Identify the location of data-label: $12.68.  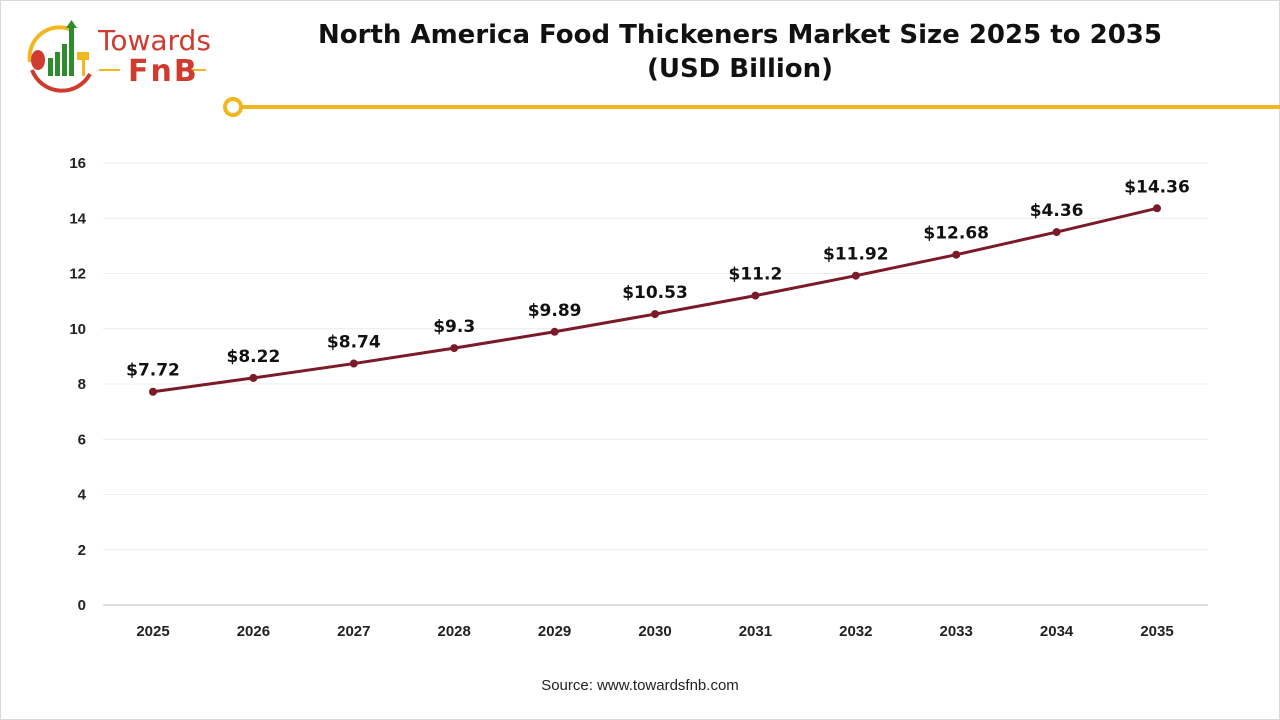
(956, 234).